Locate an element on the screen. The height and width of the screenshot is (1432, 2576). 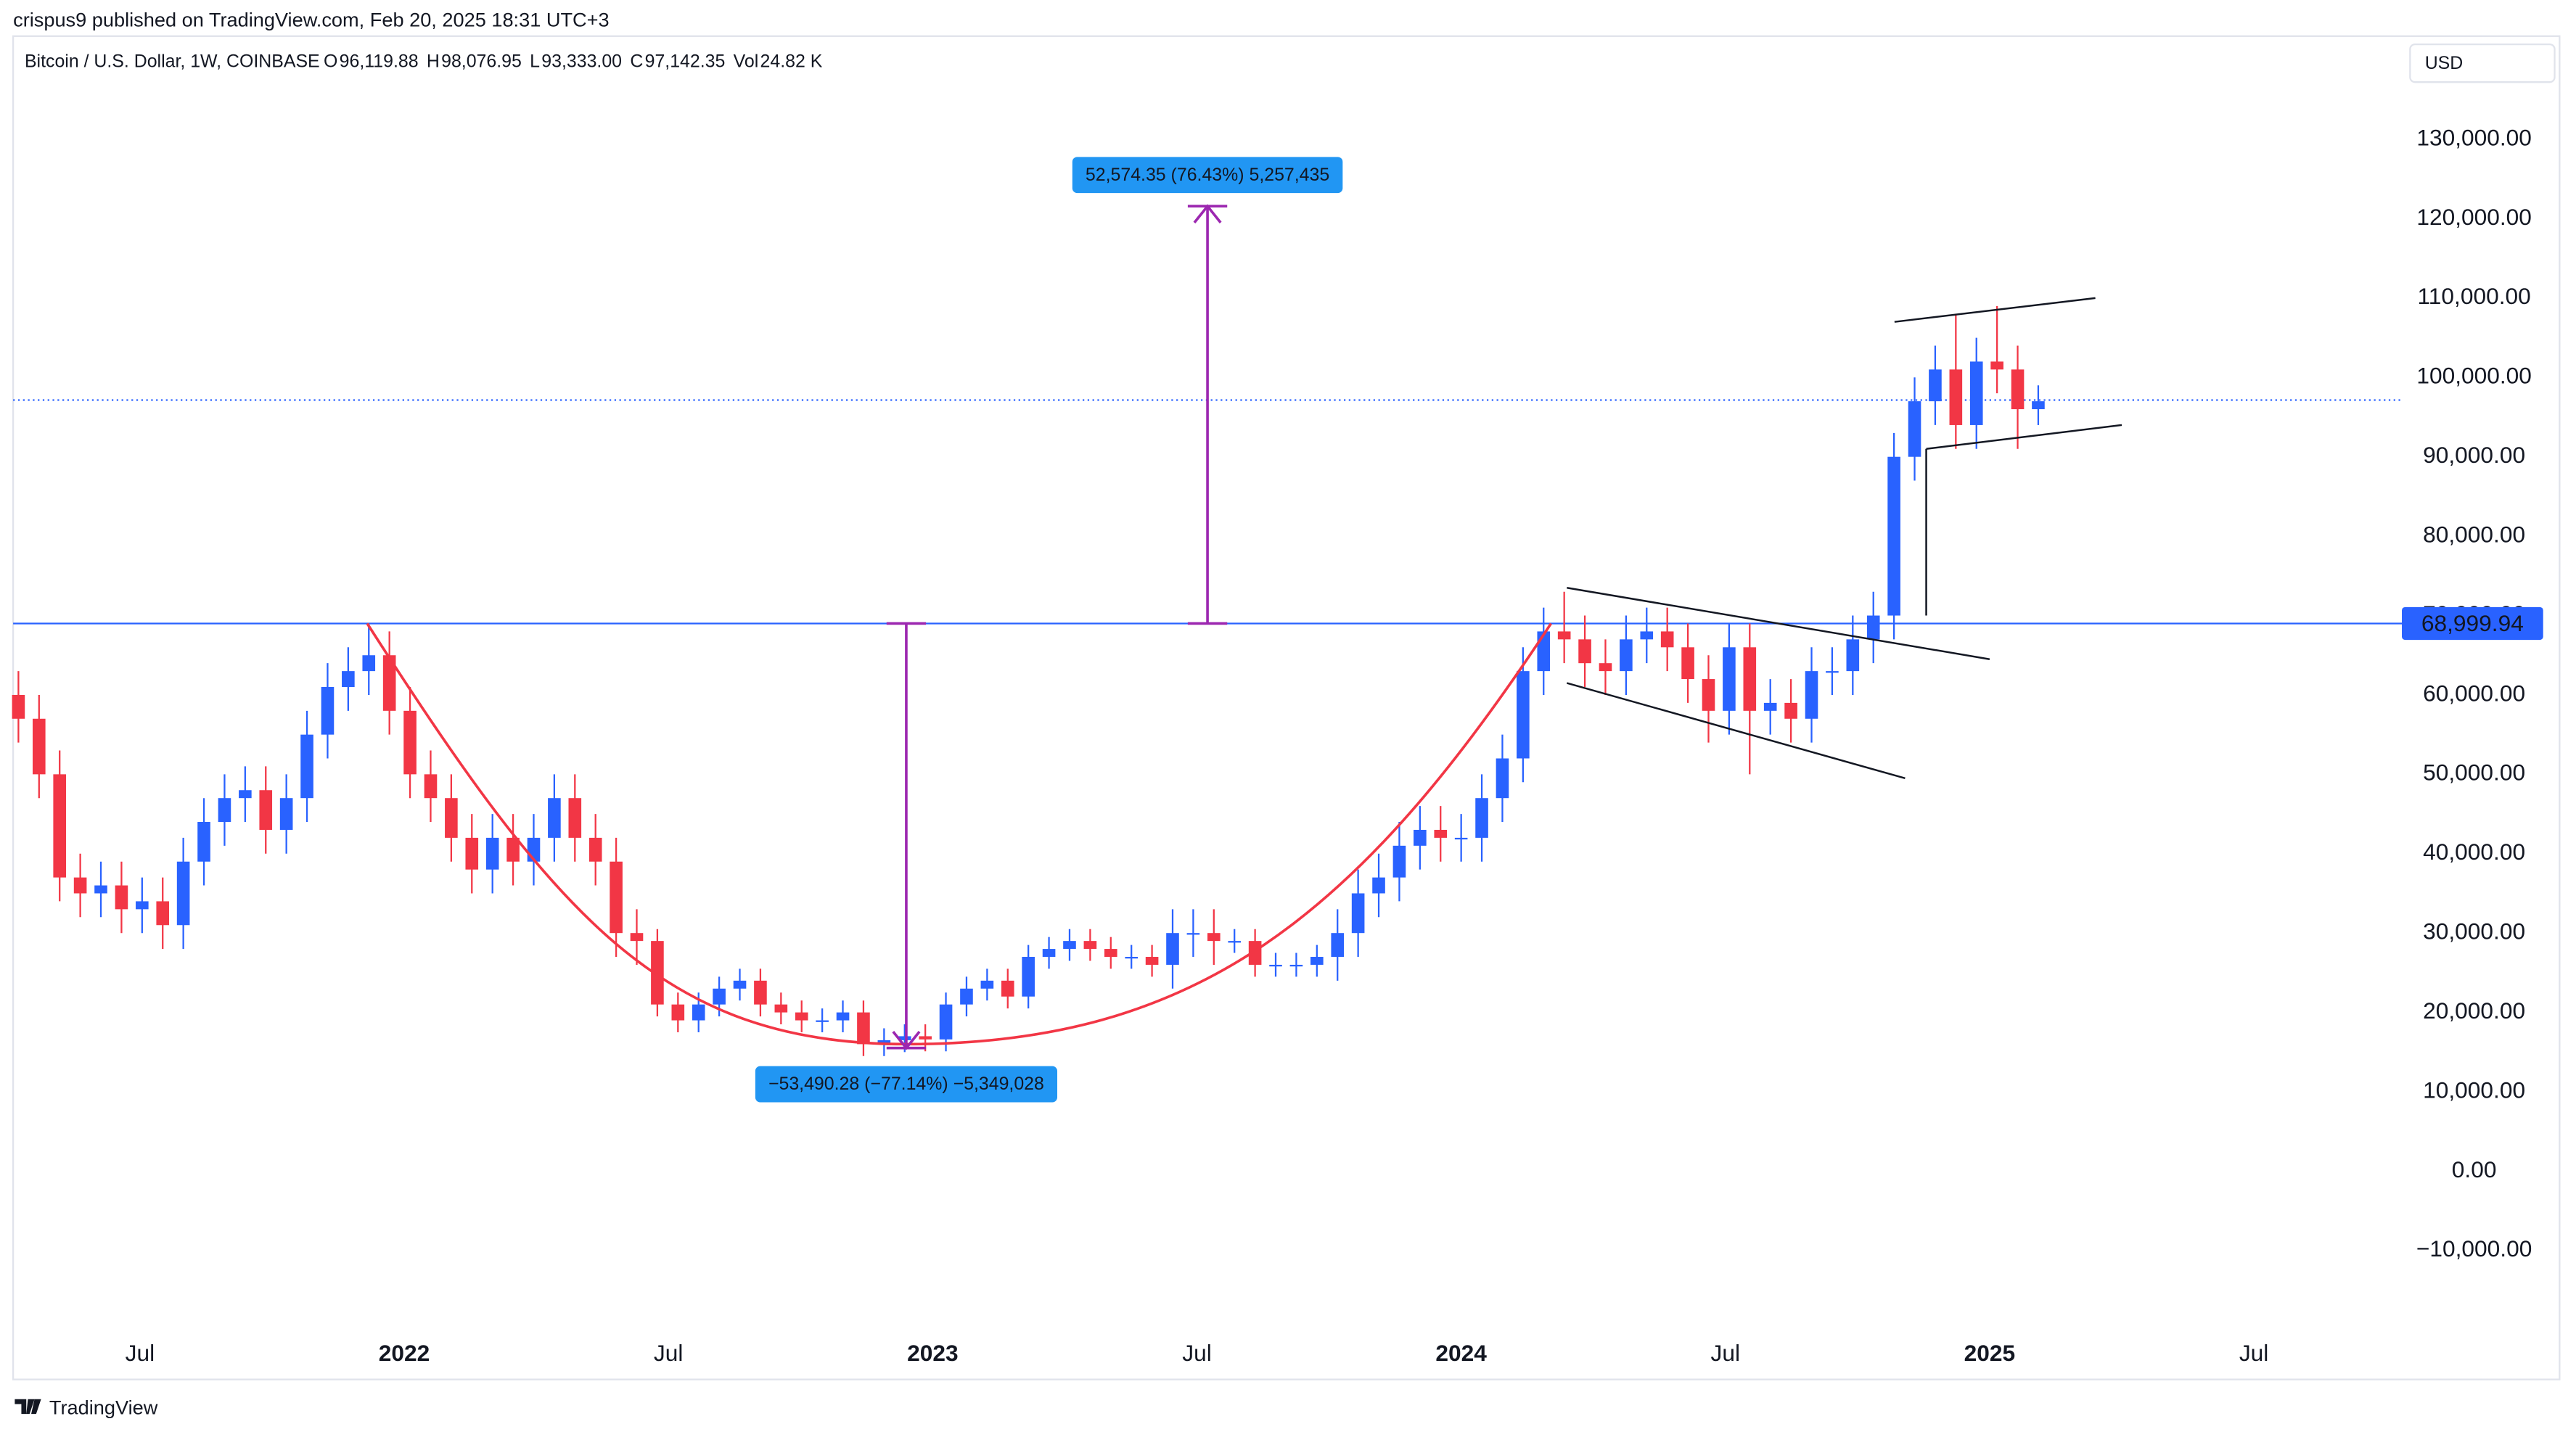
y-tick-label: 90,000.00 is located at coordinates (2474, 455).